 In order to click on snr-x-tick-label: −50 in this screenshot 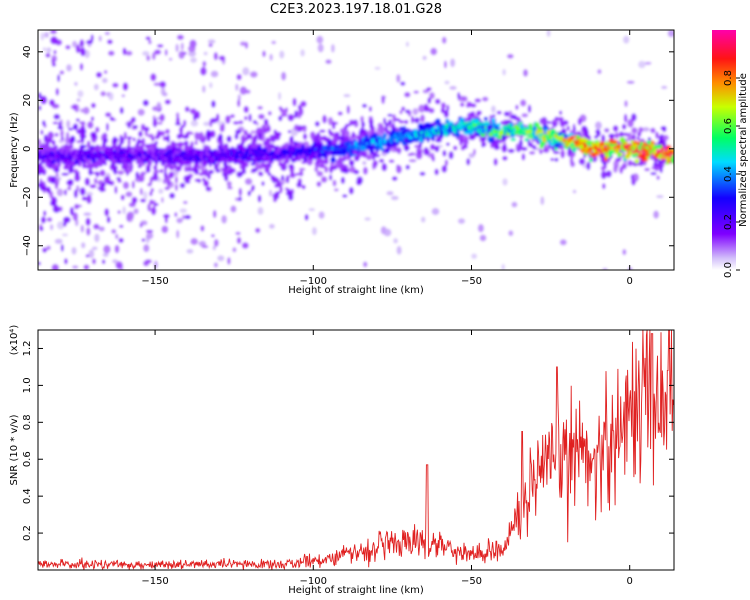, I will do `click(471, 581)`.